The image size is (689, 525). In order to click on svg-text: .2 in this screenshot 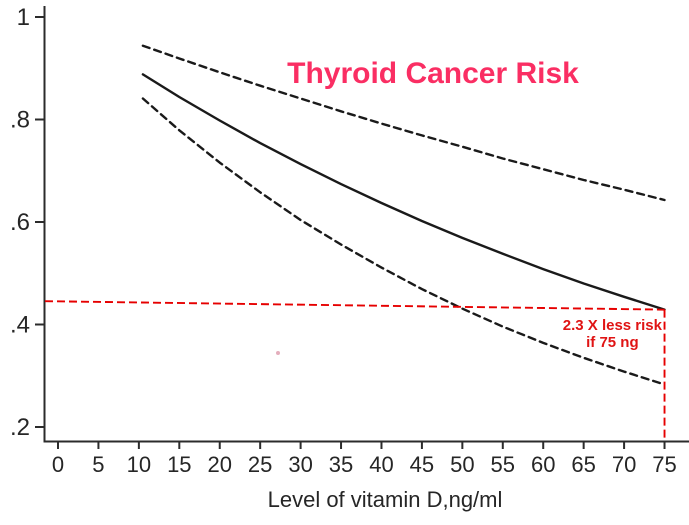, I will do `click(20, 427)`.